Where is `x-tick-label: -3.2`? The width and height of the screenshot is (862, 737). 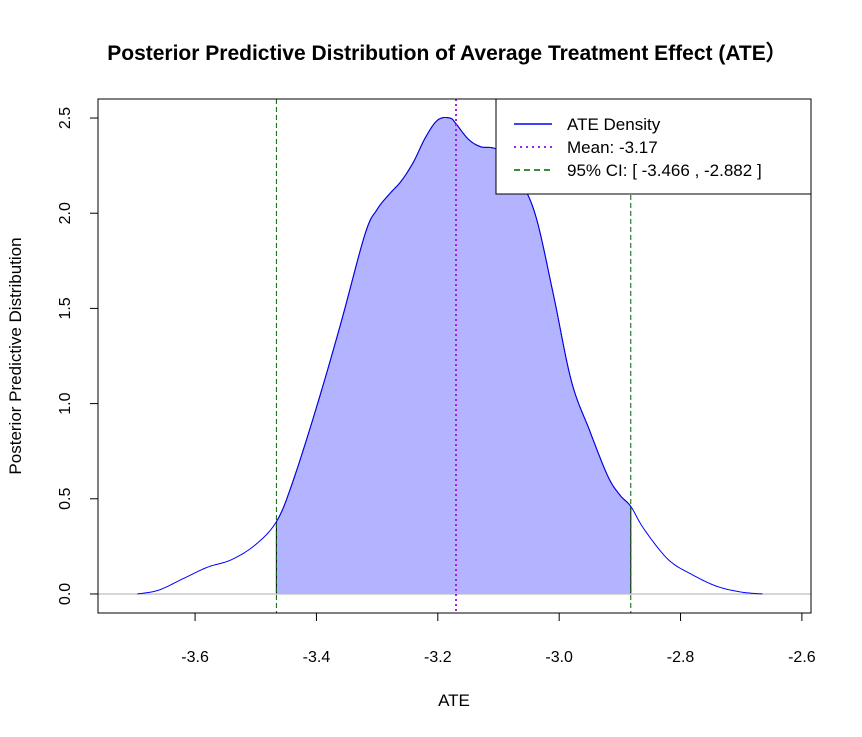
x-tick-label: -3.2 is located at coordinates (438, 657).